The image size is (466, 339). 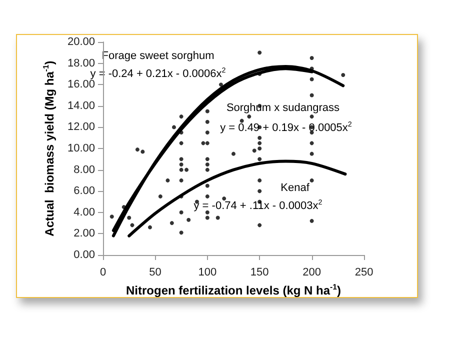 What do you see at coordinates (84, 212) in the screenshot?
I see `y-tick-label: 4.00` at bounding box center [84, 212].